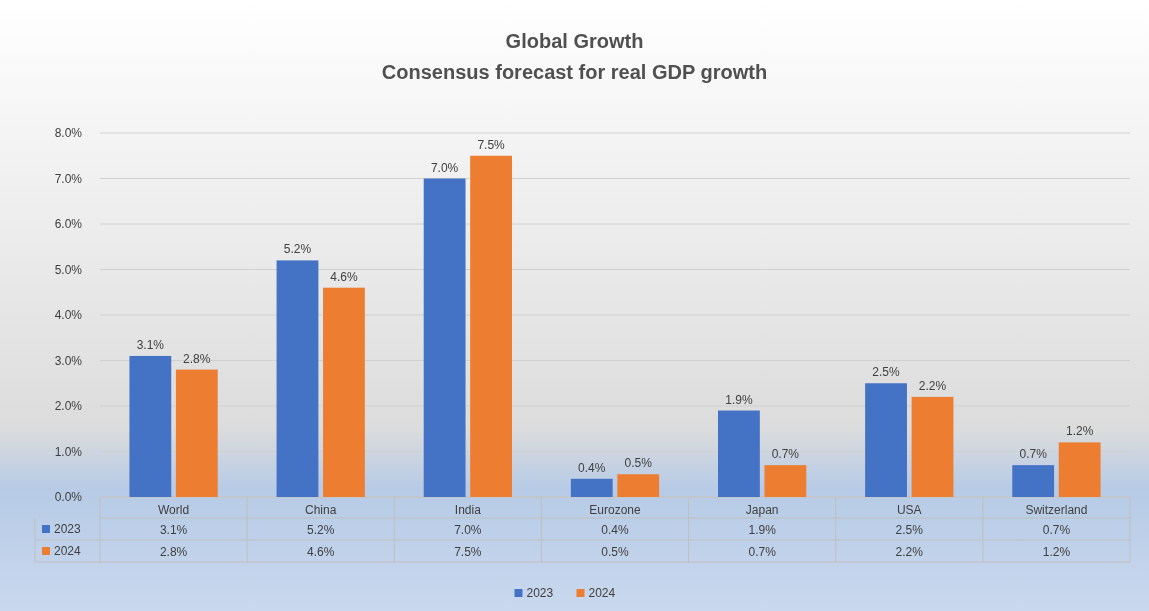 This screenshot has height=611, width=1149. I want to click on data-label: 5.2%, so click(321, 530).